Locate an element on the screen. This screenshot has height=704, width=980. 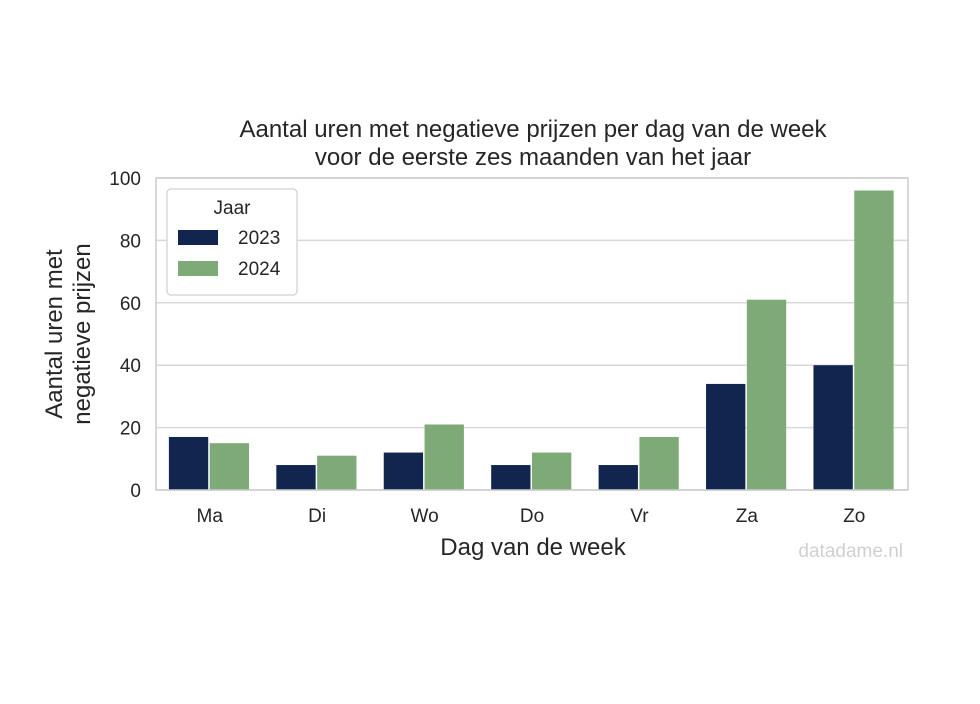
x-tick-label: Wo is located at coordinates (424, 516).